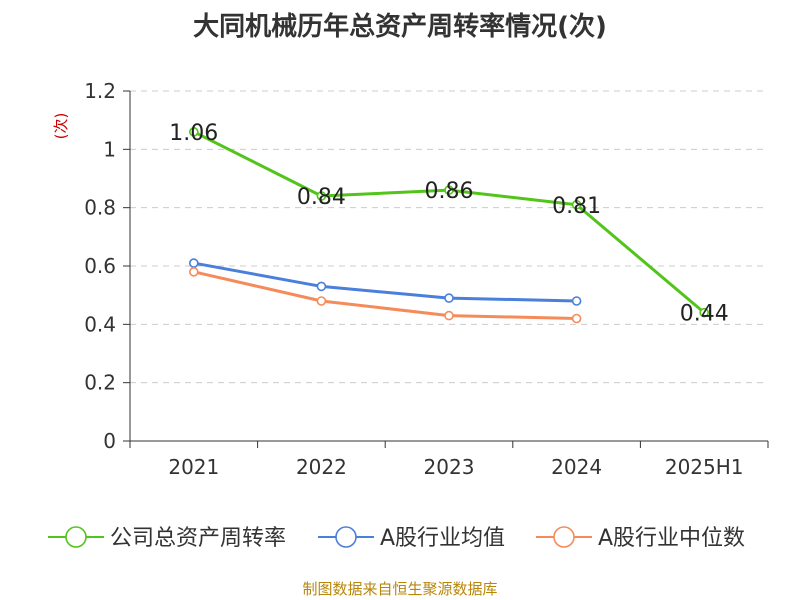  Describe the element at coordinates (442, 538) in the screenshot. I see `legend-label: A股行业均值` at that location.